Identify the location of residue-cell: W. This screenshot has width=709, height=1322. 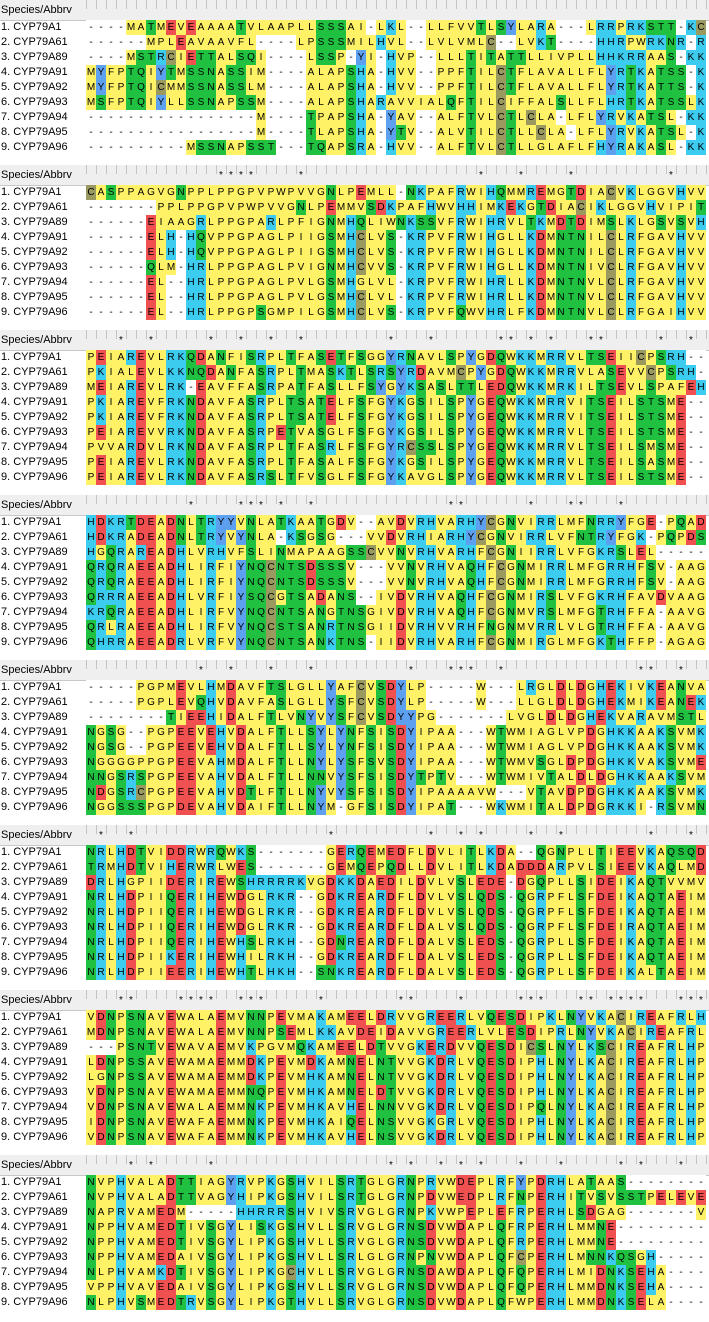
(231, 942).